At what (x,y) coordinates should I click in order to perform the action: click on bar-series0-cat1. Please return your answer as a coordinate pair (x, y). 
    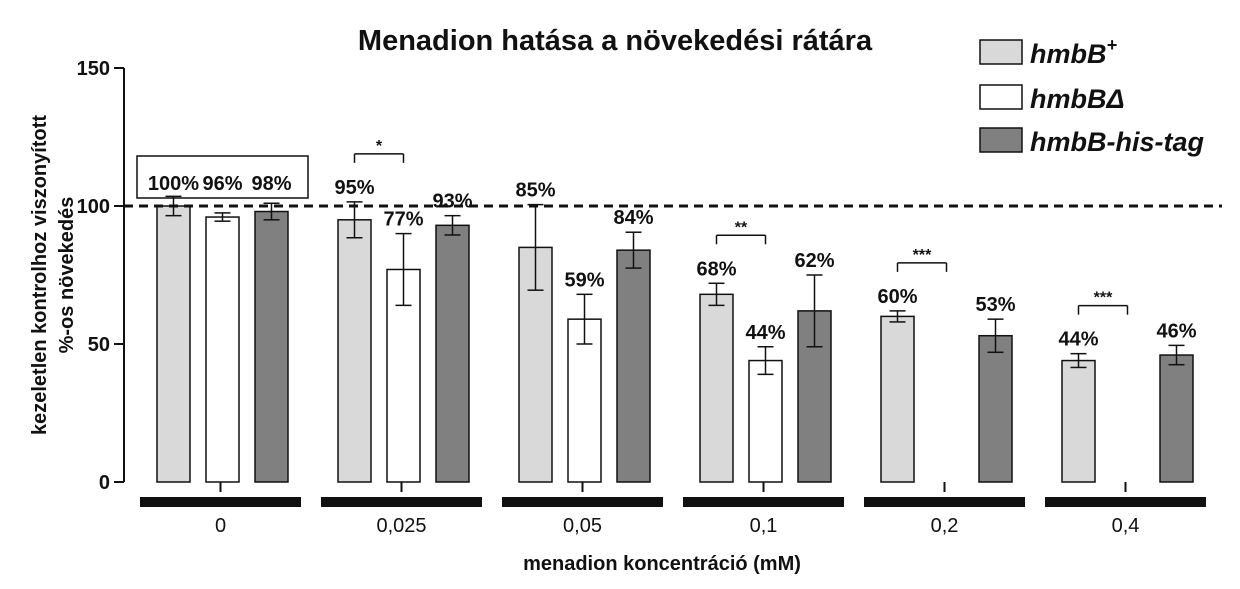
    Looking at the image, I should click on (354, 351).